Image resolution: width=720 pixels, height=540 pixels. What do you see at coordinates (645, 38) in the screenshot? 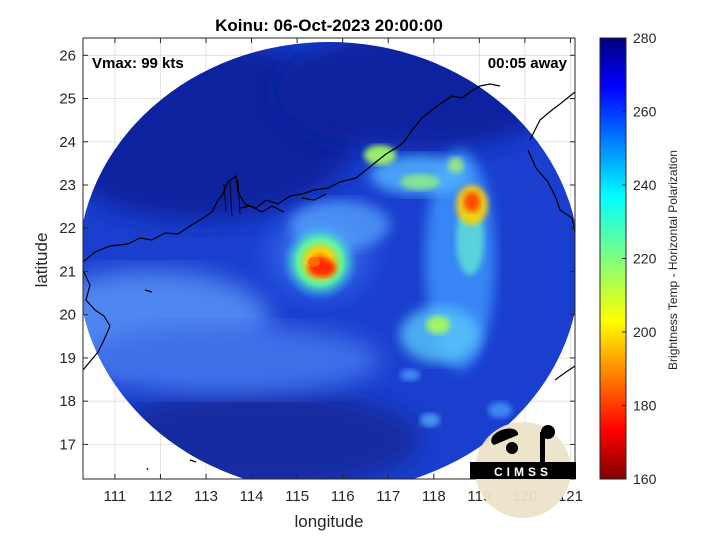
I see `colorbar-tick-label: 280` at bounding box center [645, 38].